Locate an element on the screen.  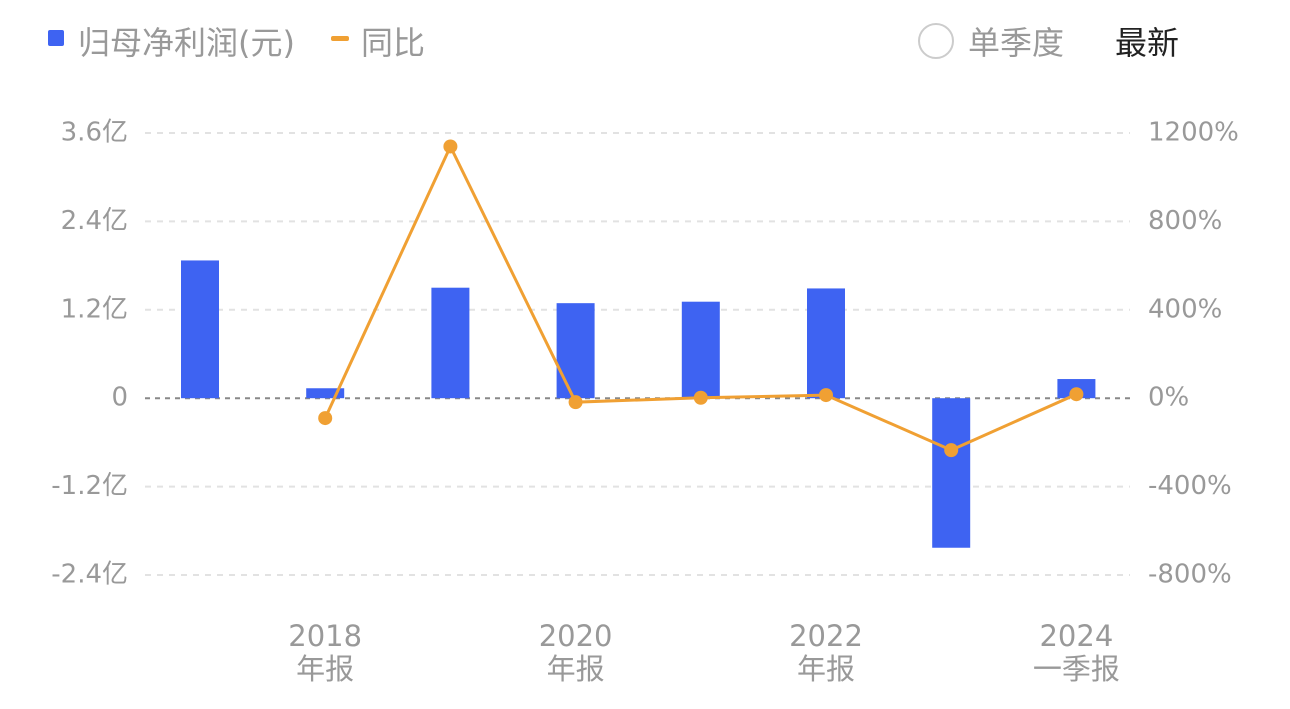
y-tick-label: 3.6亿 is located at coordinates (94, 133).